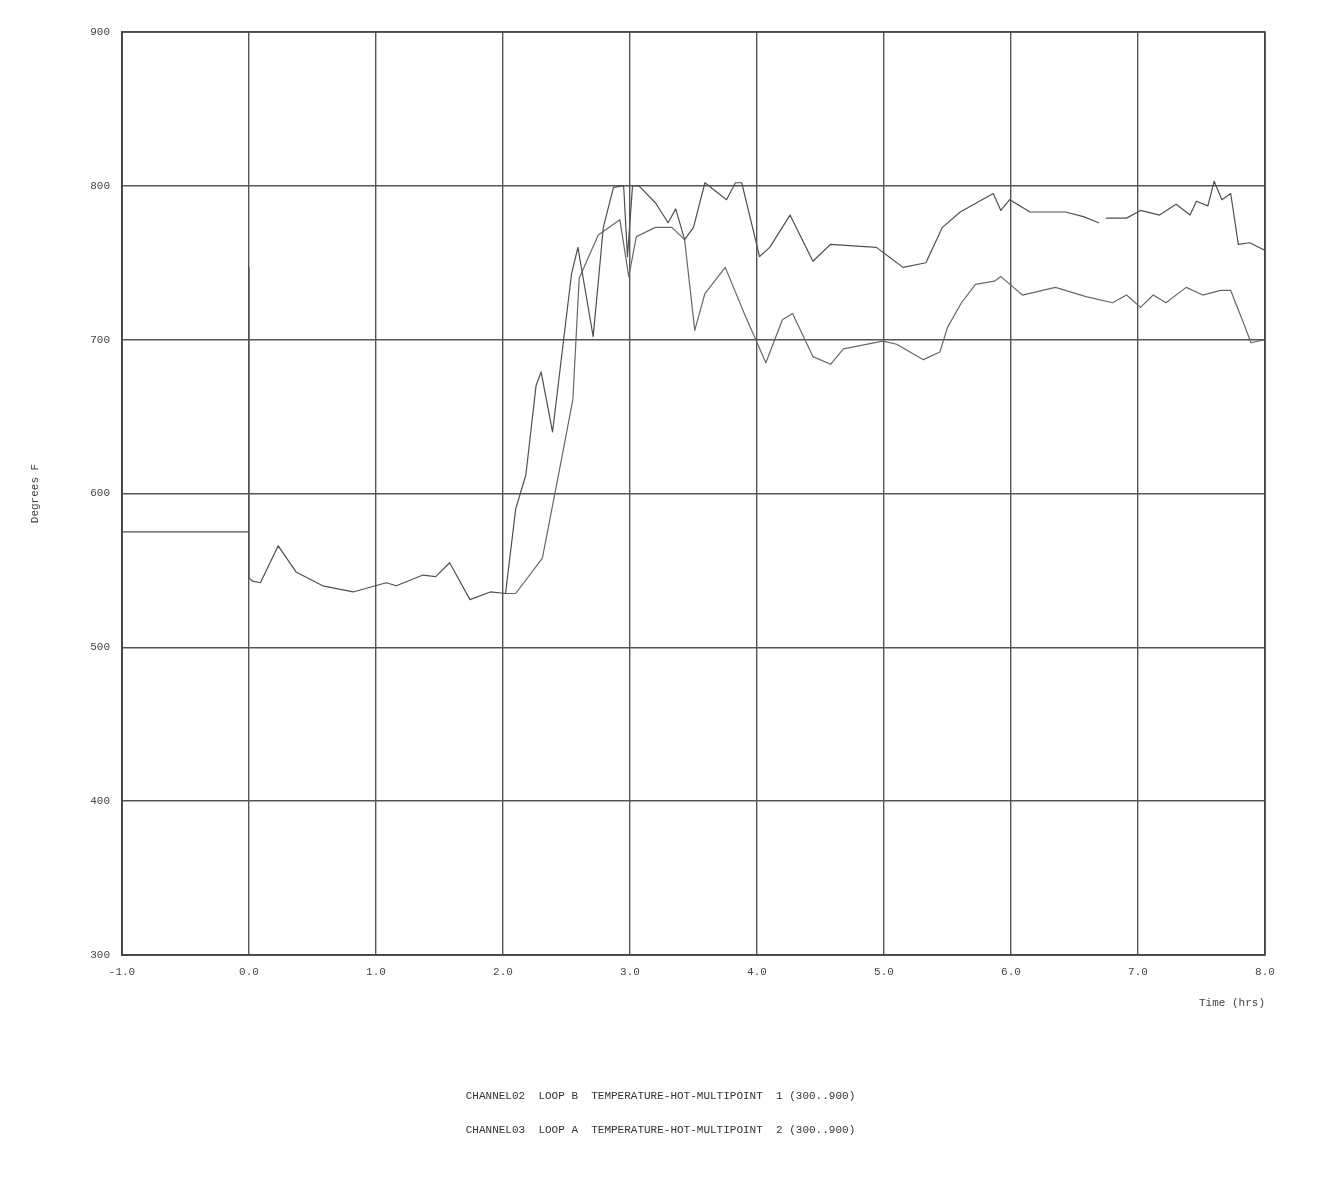 This screenshot has height=1198, width=1321. I want to click on x-tick-label: 7.0, so click(1138, 971).